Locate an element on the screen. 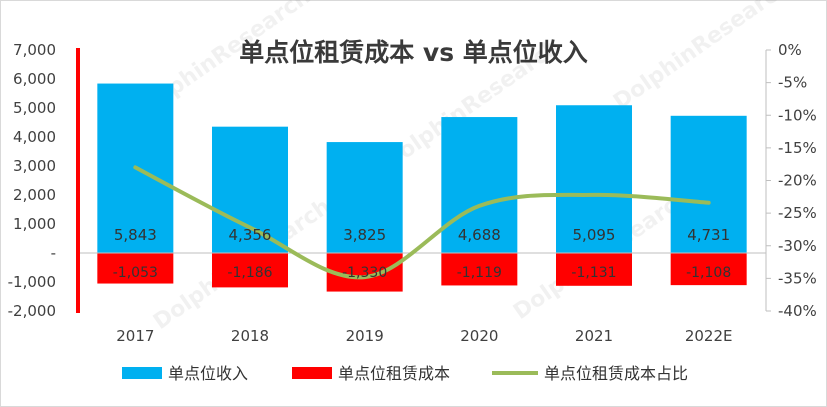 The image size is (827, 407). x-tick-label: 2020 is located at coordinates (479, 336).